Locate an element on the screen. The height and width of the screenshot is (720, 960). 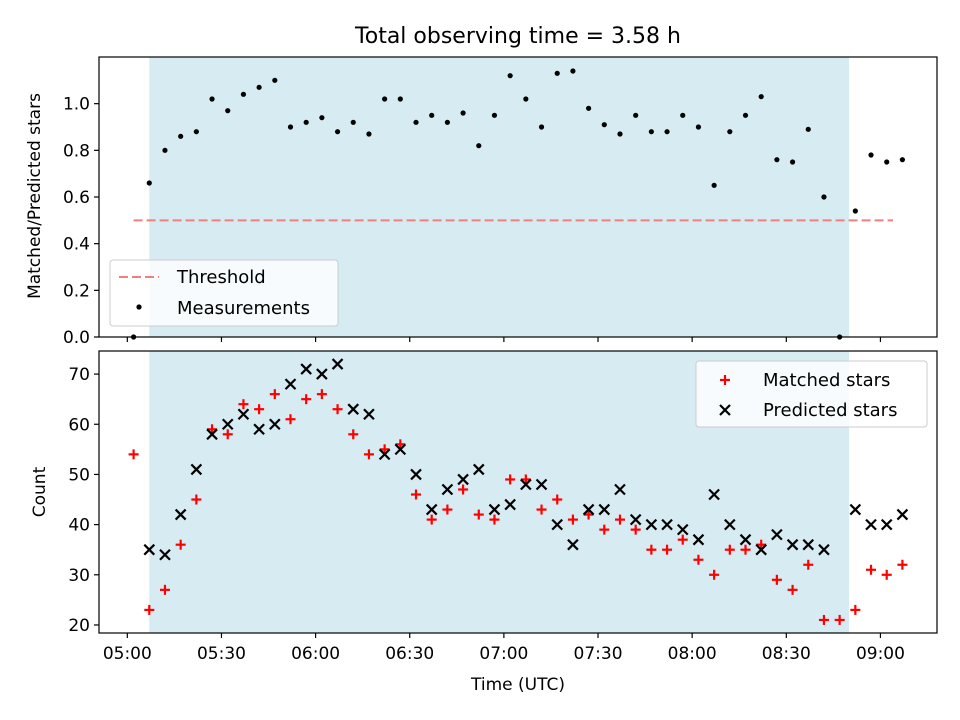
y-tick-label: 50 is located at coordinates (79, 475).